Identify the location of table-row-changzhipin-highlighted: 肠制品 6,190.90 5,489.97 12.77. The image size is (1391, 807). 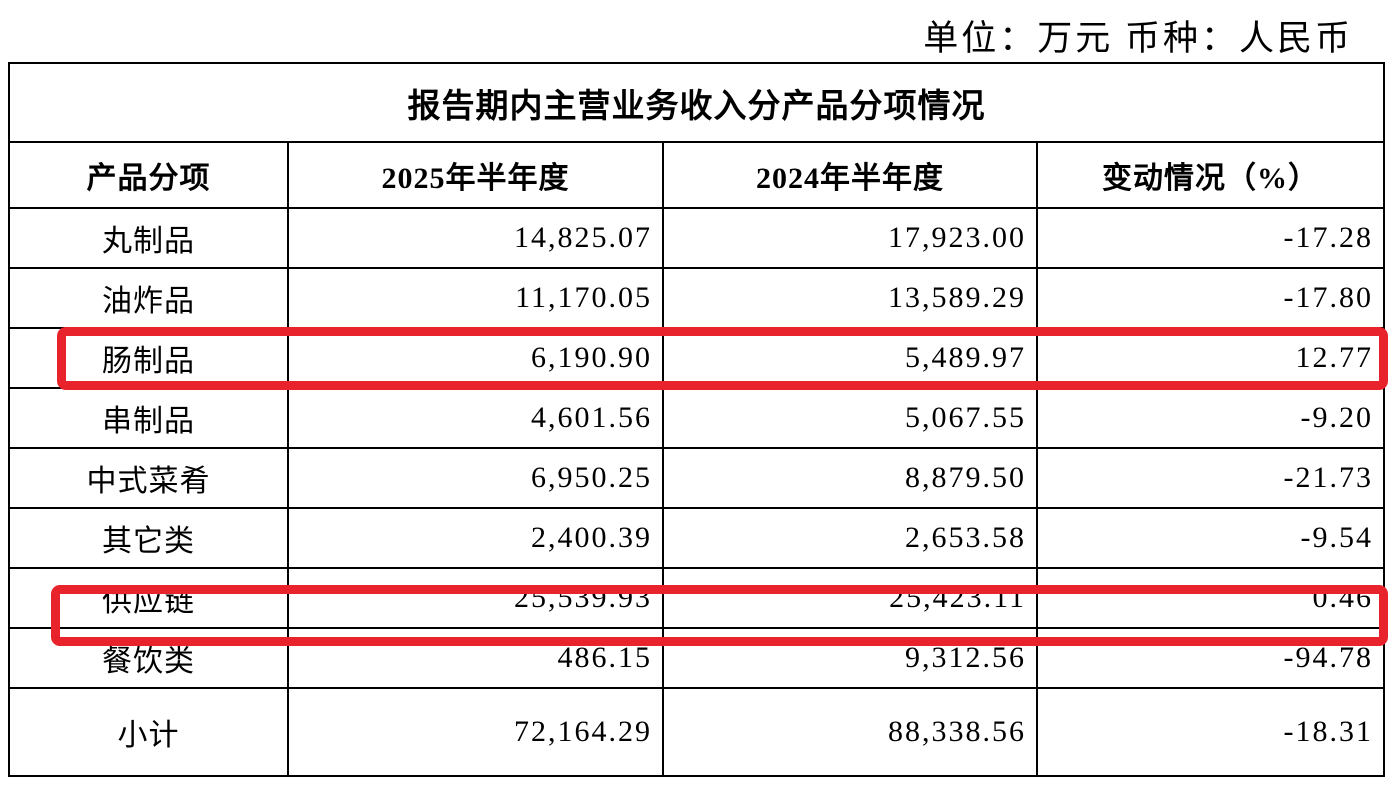
(696, 358).